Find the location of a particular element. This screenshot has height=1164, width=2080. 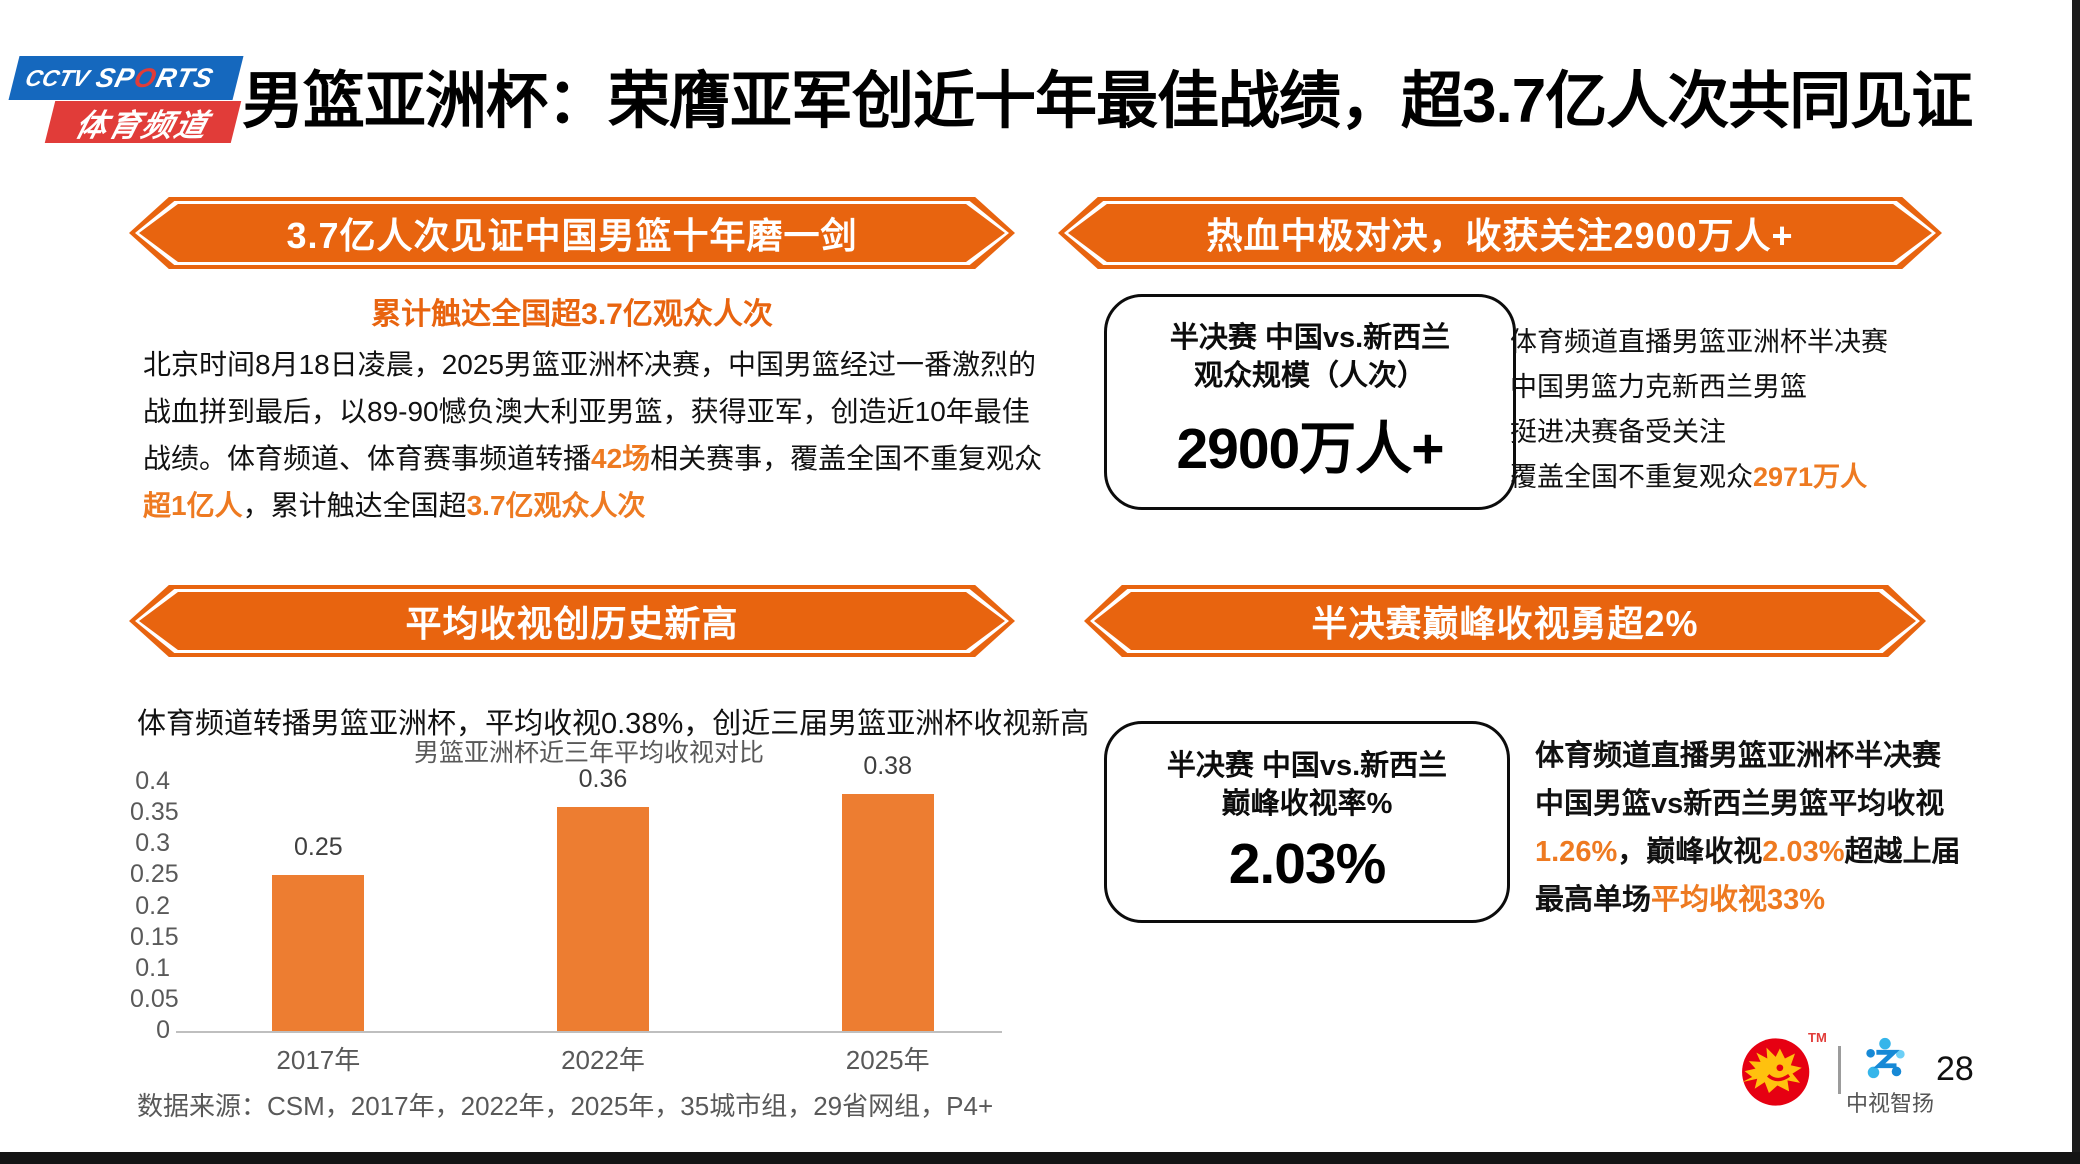

y-axis-tick: 0.05 is located at coordinates (154, 998).